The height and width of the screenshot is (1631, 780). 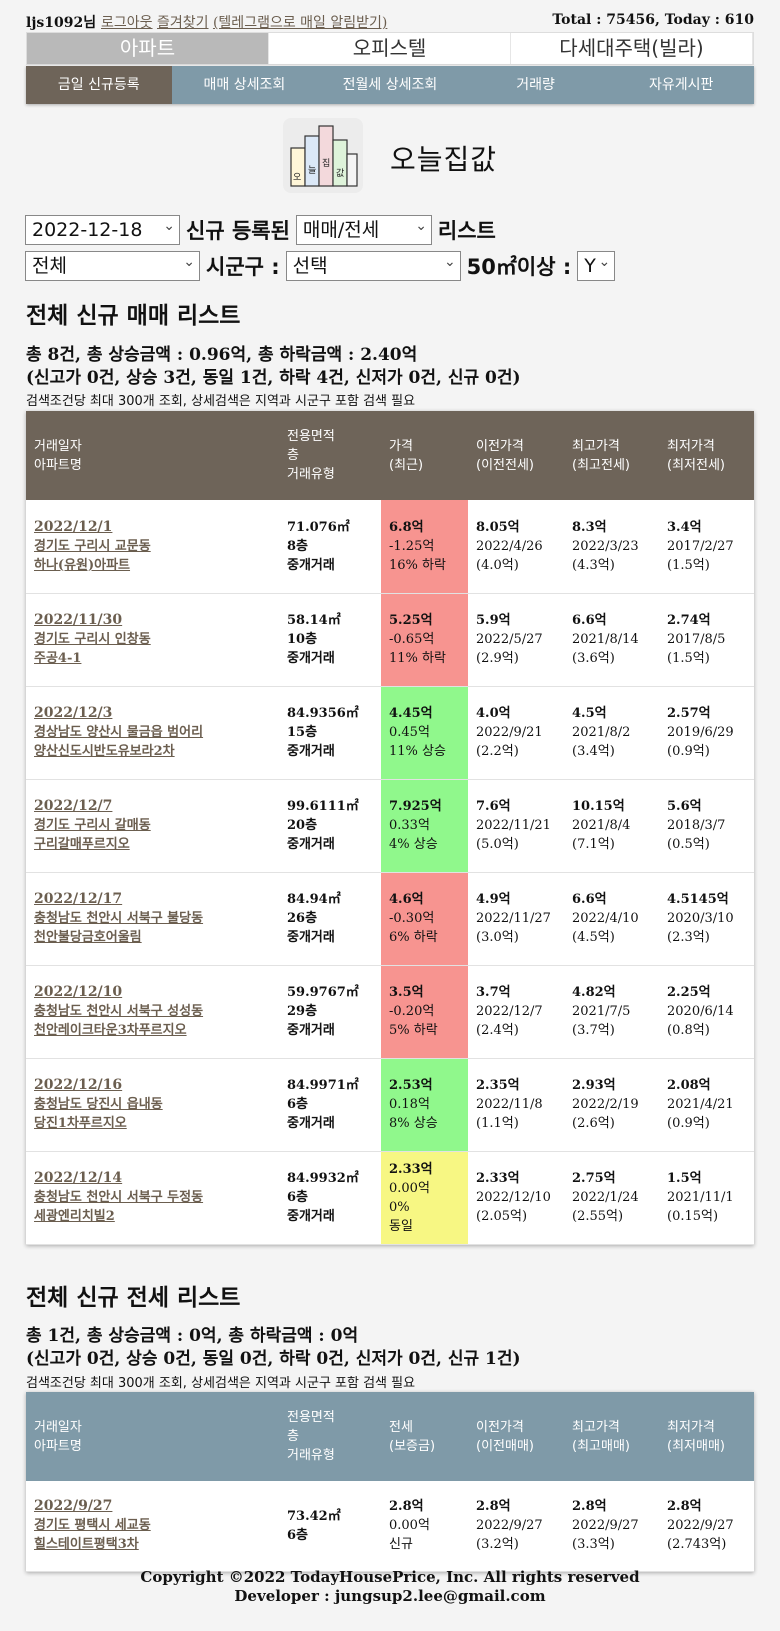 I want to click on cell-line: 2.33억, so click(x=498, y=1178).